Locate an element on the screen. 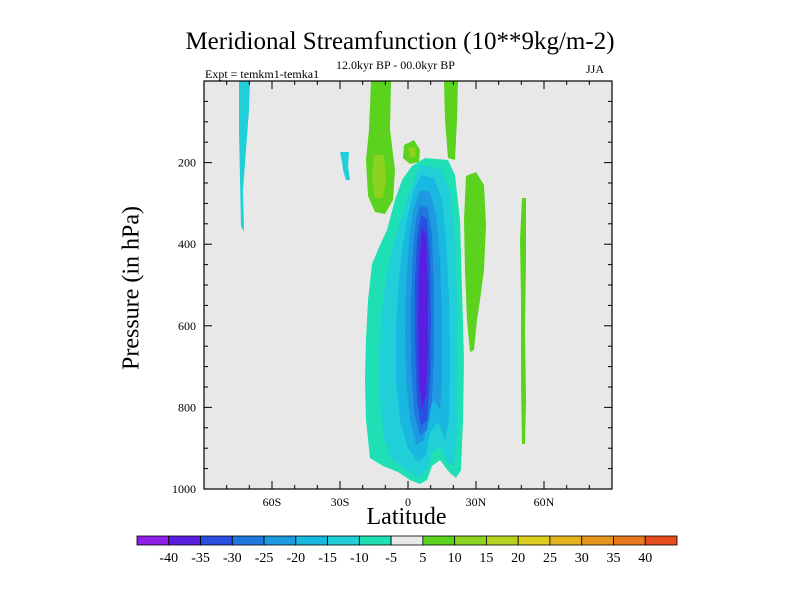  x-tick-label: 30S is located at coordinates (340, 502).